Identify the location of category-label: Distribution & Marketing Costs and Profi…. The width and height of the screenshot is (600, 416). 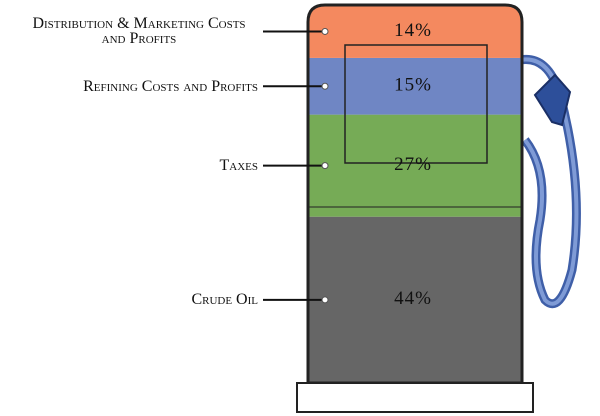
(139, 31).